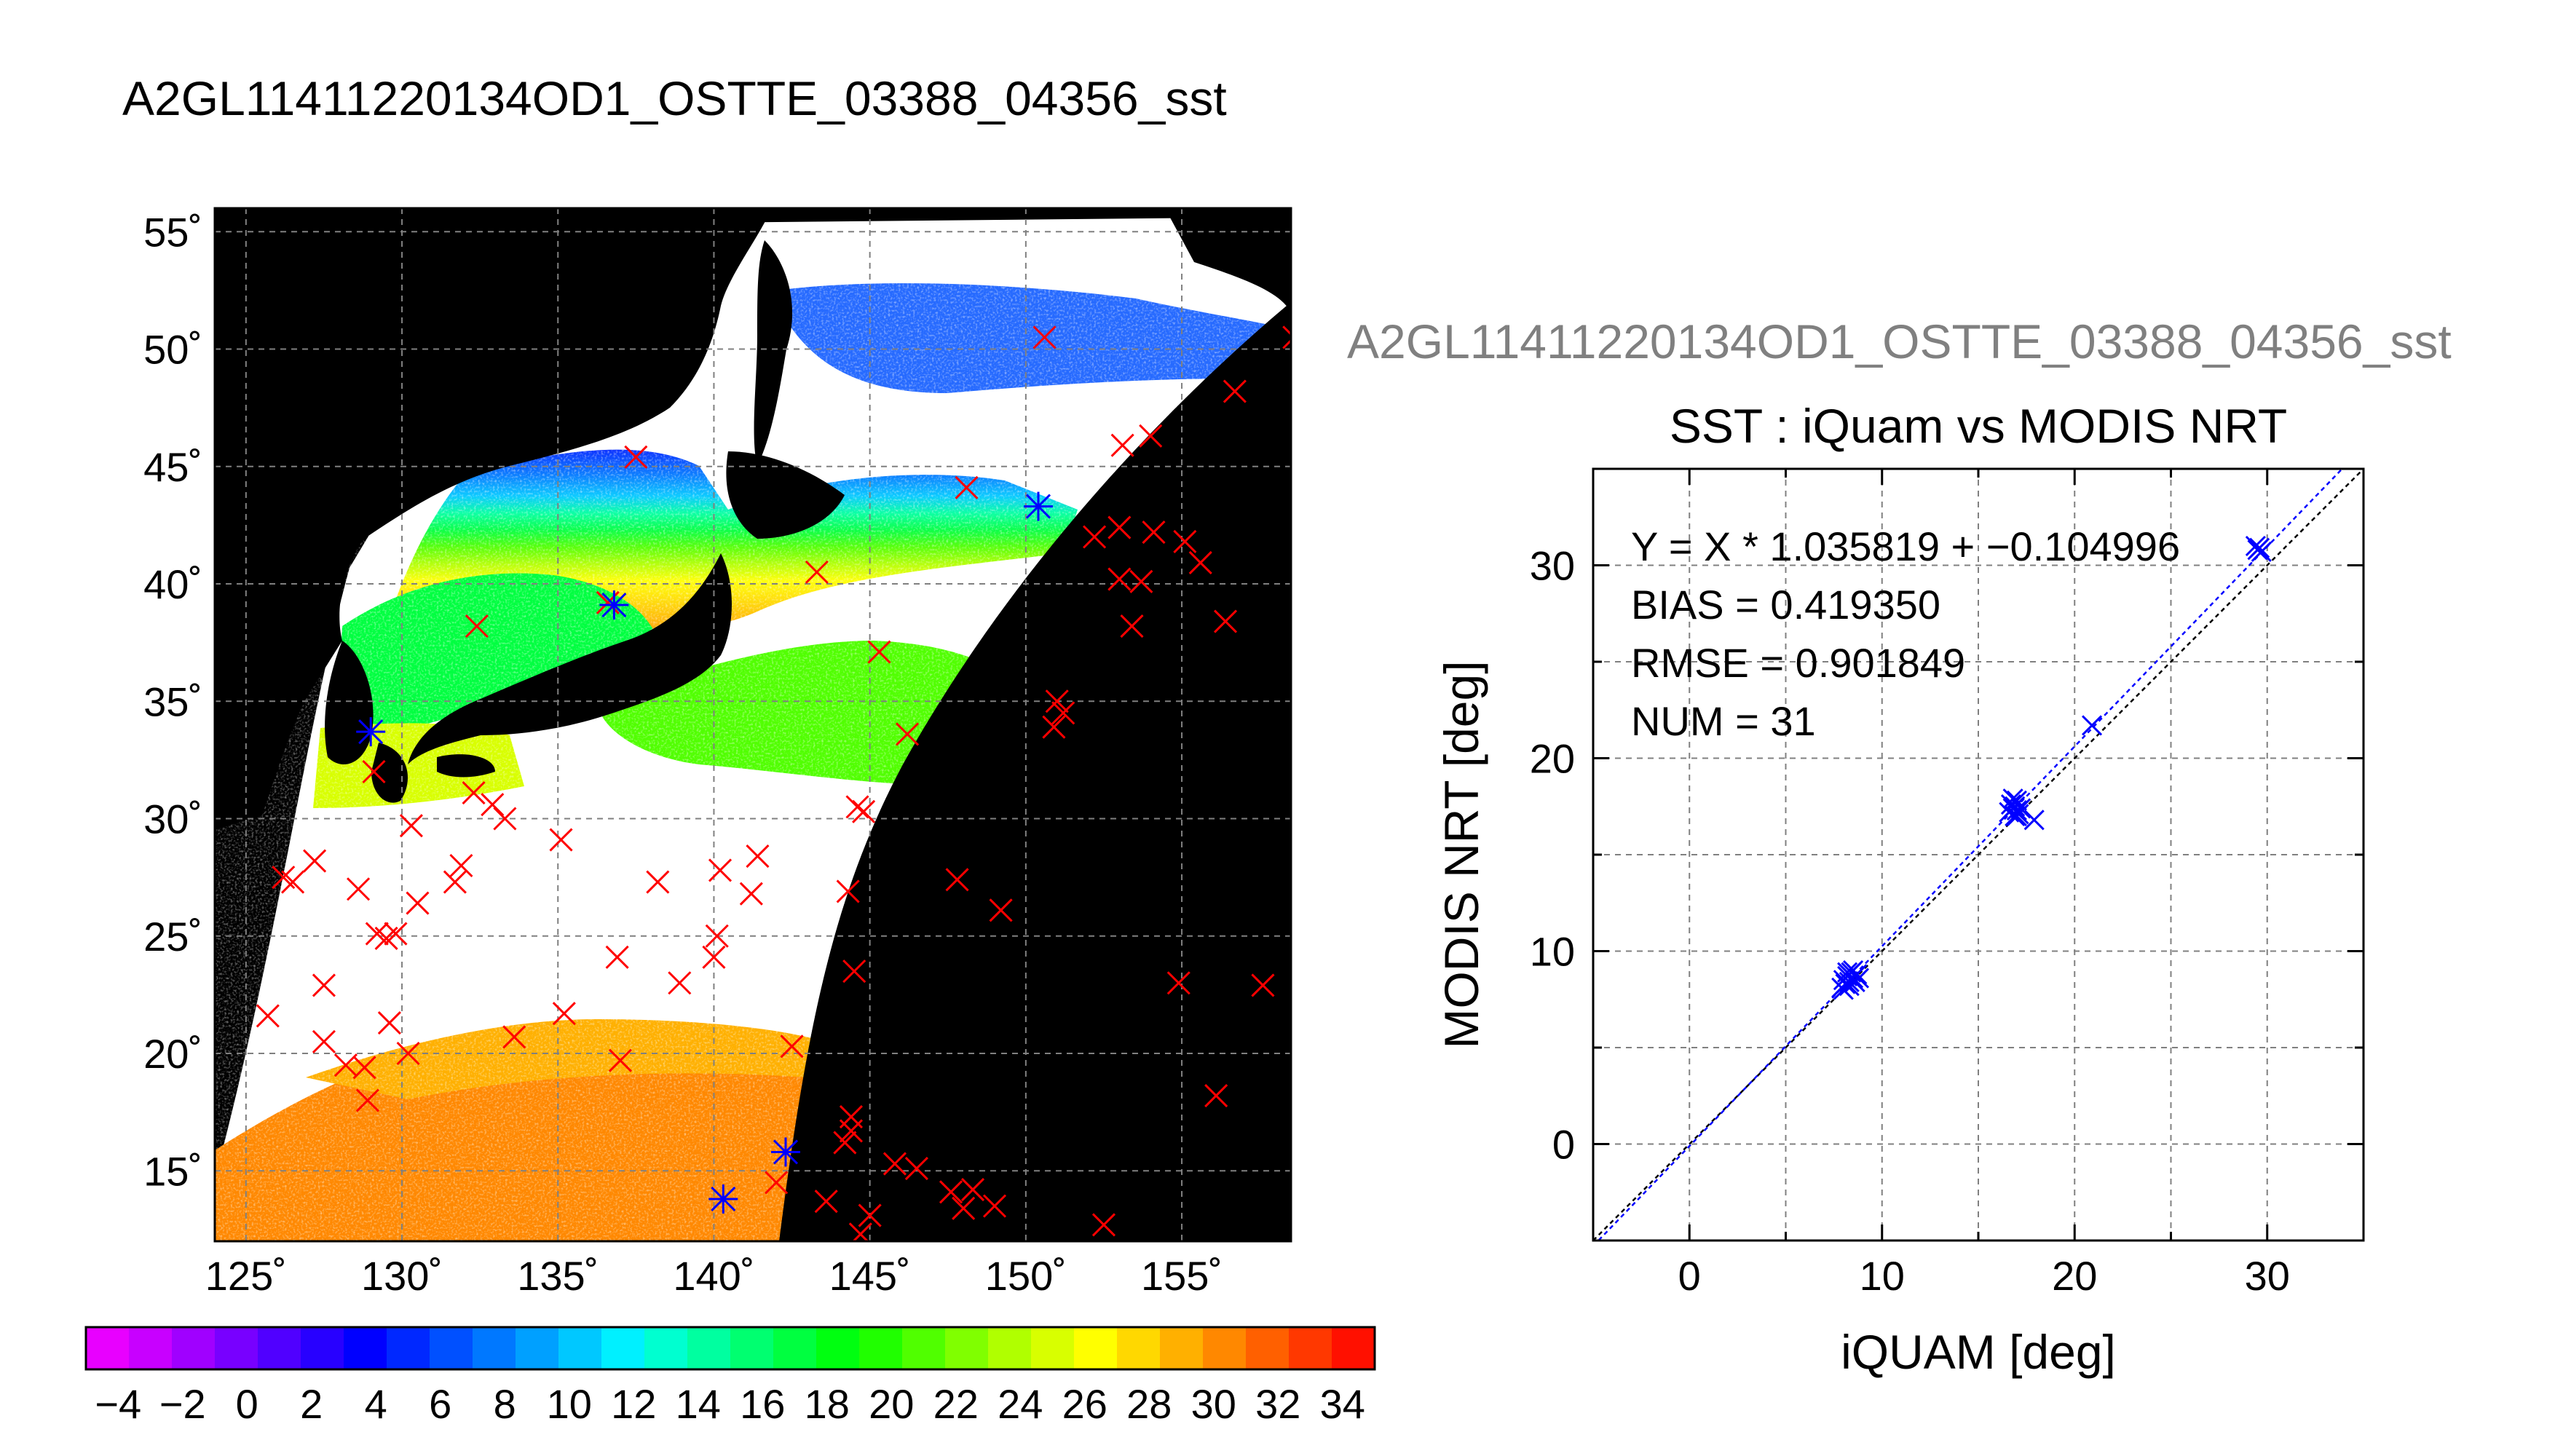  What do you see at coordinates (730, 1376) in the screenshot?
I see `colorbar: −4 −2 0 2 4 6 8 10 12 14 16 18 20 22 24 26 28 30 32 34` at bounding box center [730, 1376].